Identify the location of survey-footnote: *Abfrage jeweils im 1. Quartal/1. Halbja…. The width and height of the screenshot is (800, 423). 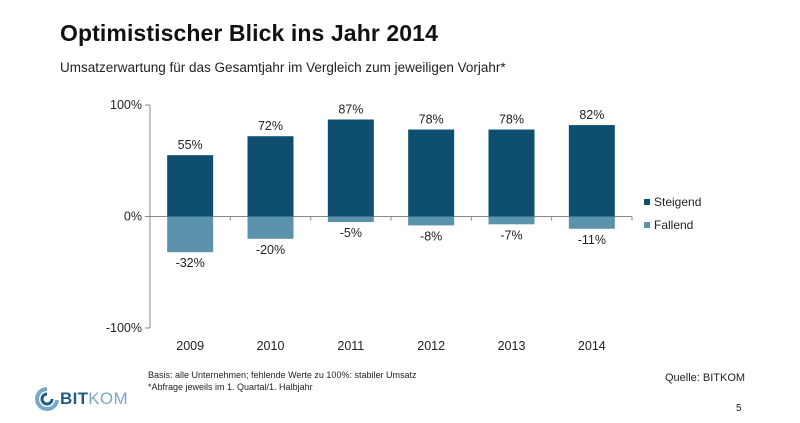
(230, 387).